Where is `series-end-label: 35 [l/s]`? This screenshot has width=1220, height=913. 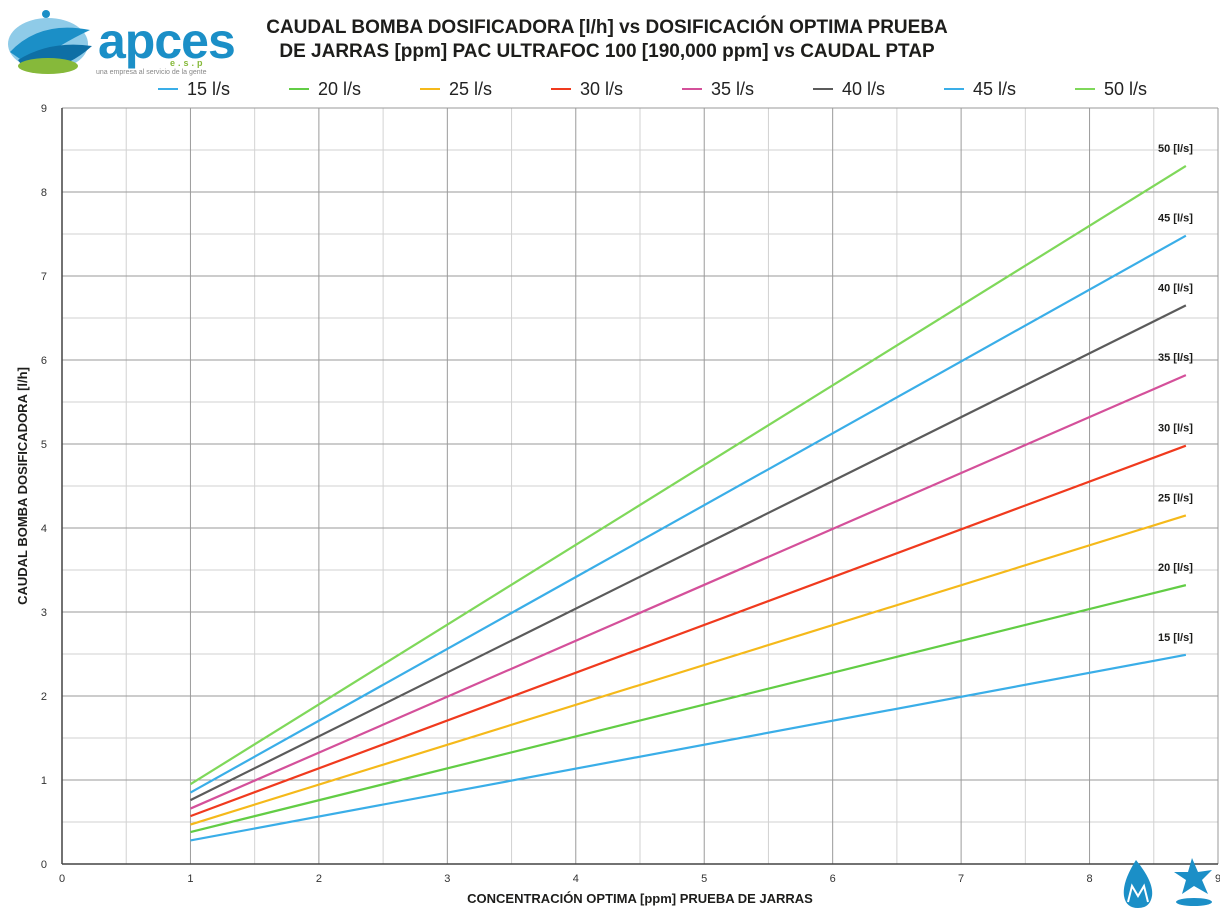 series-end-label: 35 [l/s] is located at coordinates (1175, 358).